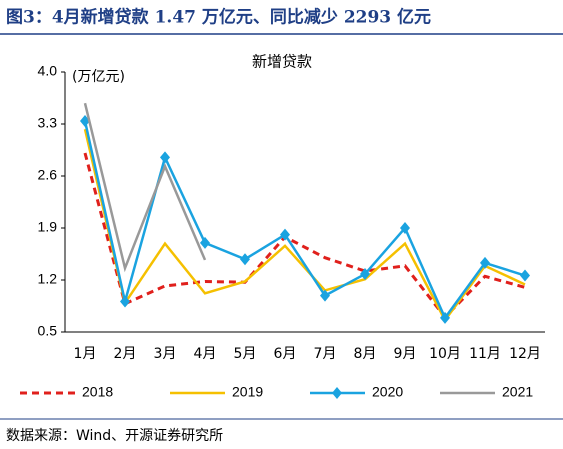 The image size is (563, 449). Describe the element at coordinates (48, 123) in the screenshot. I see `y-tick-label: 3.3` at that location.